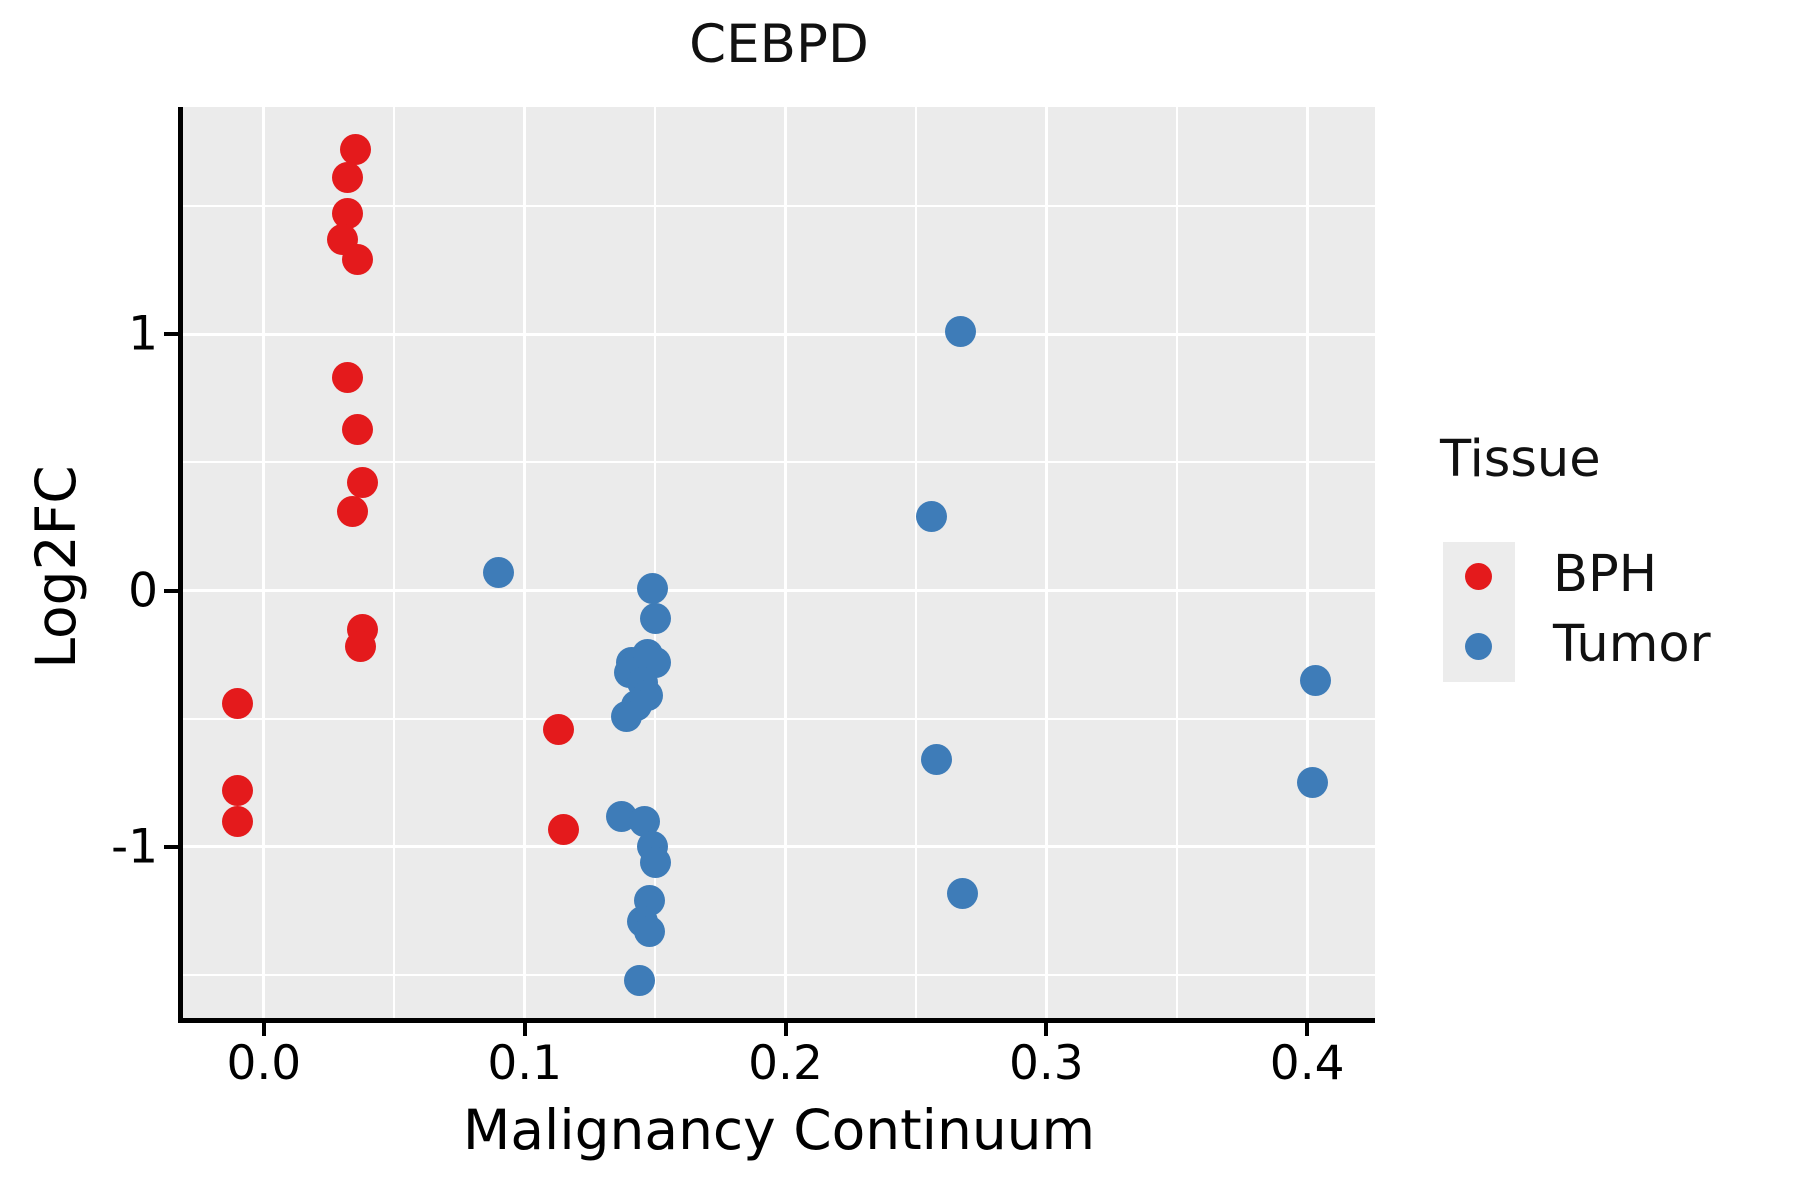 The image size is (1800, 1200). I want to click on y-tick-label: -1, so click(134, 847).